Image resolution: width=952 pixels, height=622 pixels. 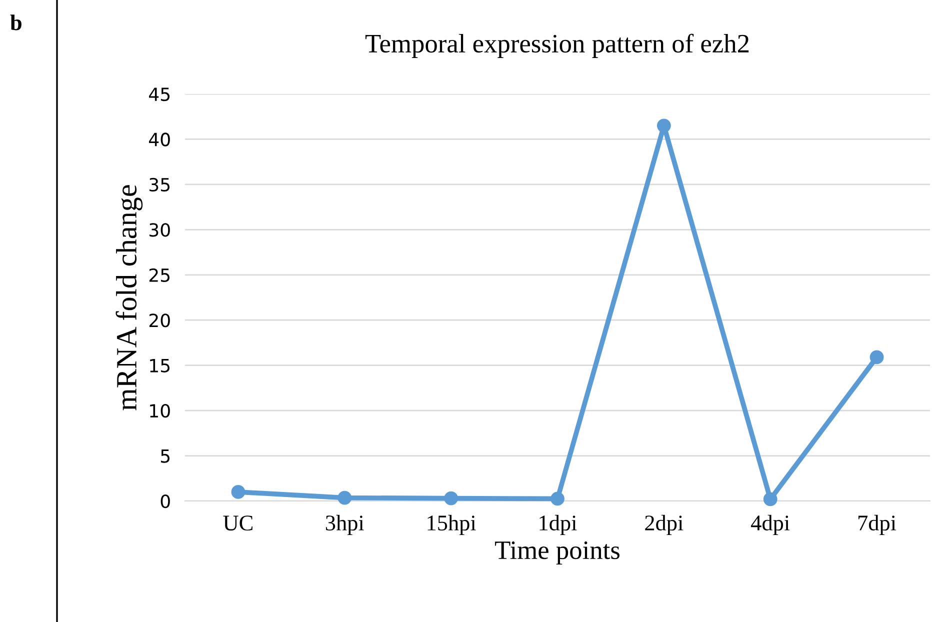 What do you see at coordinates (160, 185) in the screenshot?
I see `y-tick-label: 35` at bounding box center [160, 185].